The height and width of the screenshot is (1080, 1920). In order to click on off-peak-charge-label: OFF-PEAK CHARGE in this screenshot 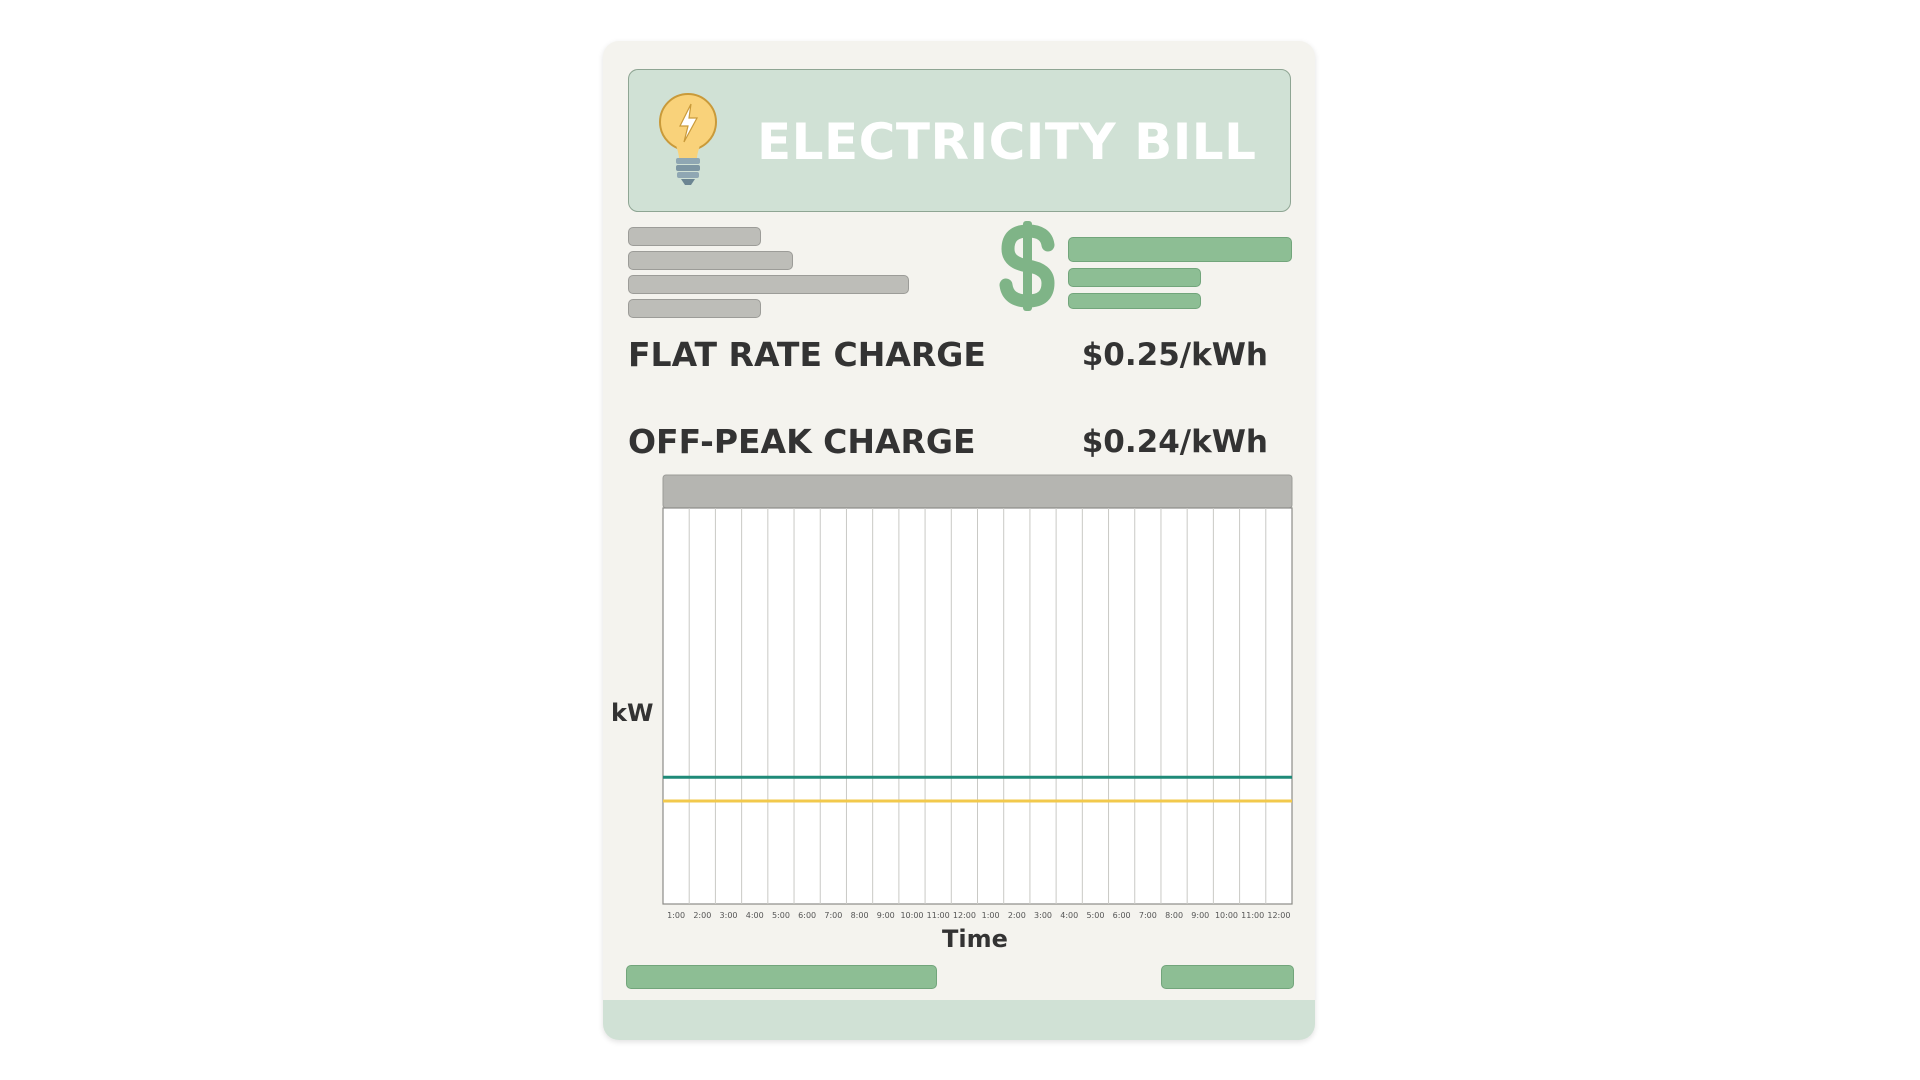, I will do `click(802, 441)`.